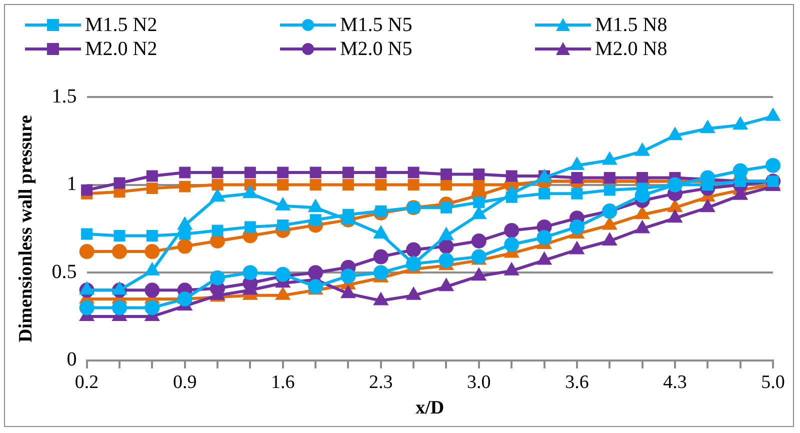  Describe the element at coordinates (121, 49) in the screenshot. I see `legend-label: M2.0 N2` at that location.